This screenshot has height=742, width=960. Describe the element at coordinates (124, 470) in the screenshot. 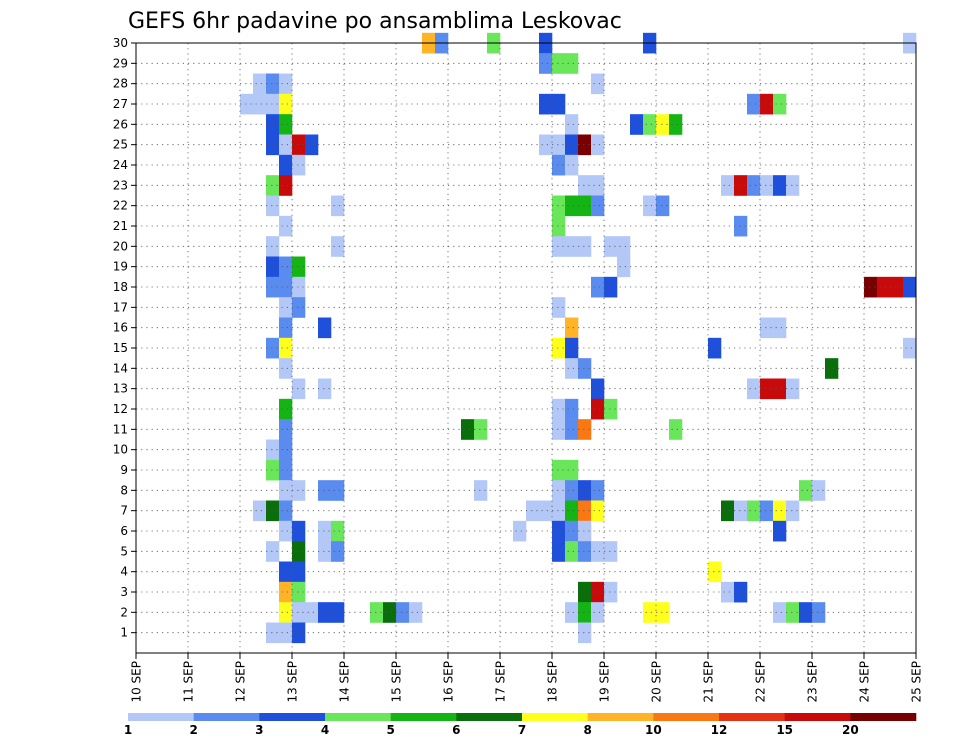

I see `y-tick-label: 9` at that location.